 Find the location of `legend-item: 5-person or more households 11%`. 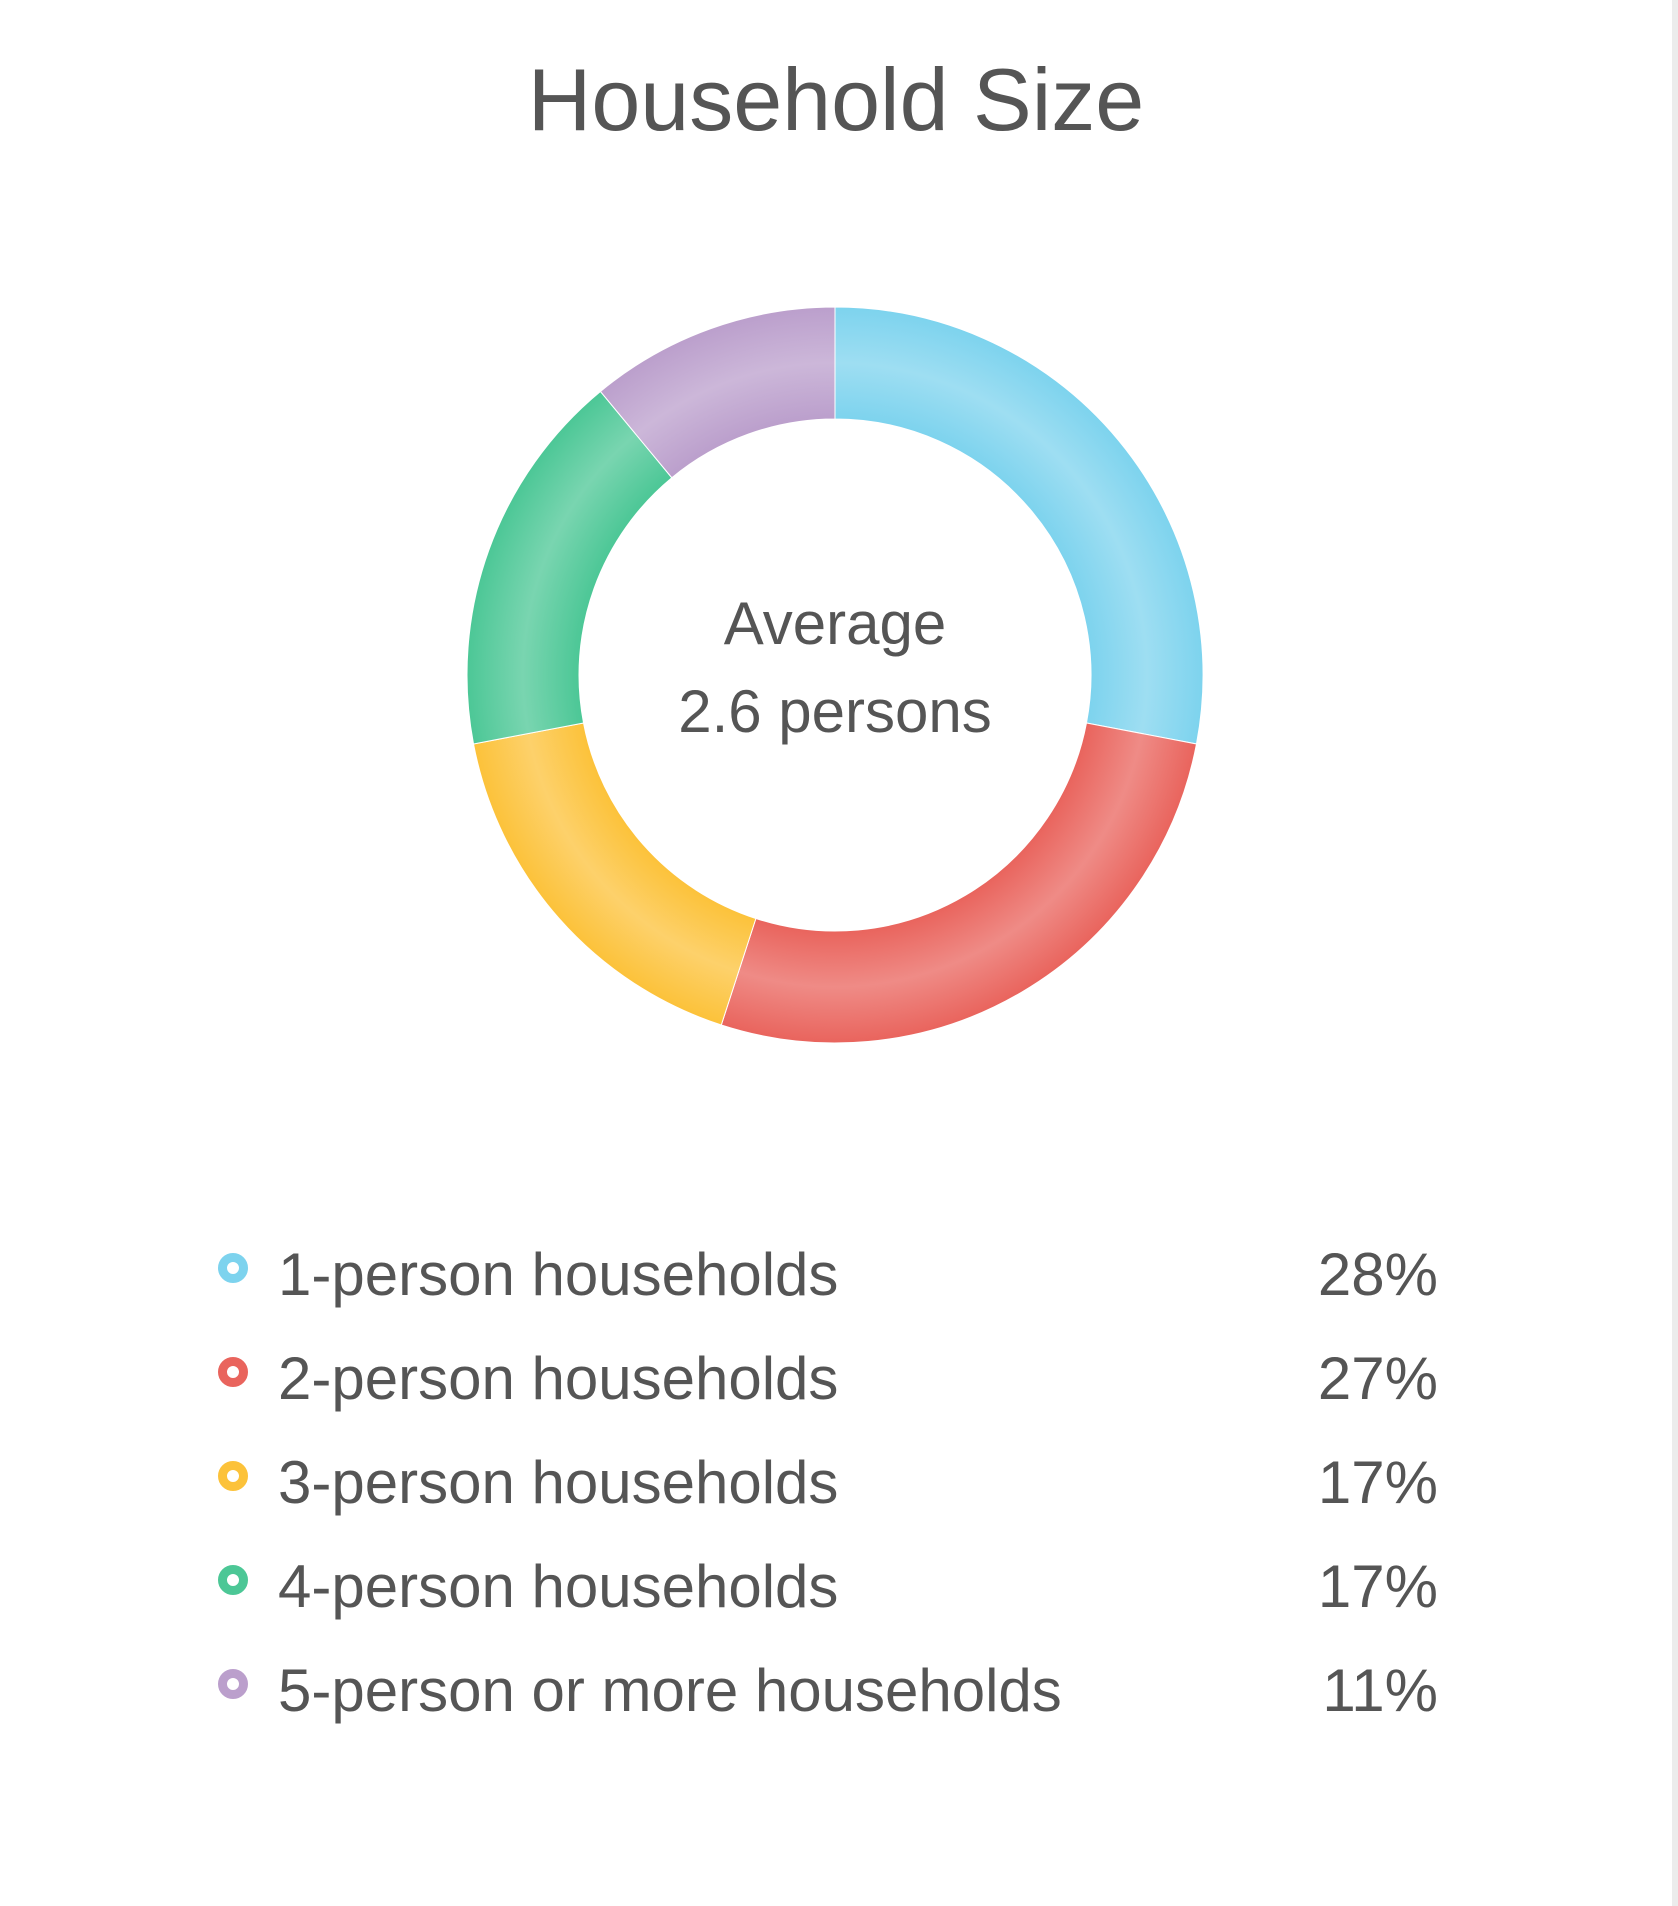

legend-item: 5-person or more households 11% is located at coordinates (828, 1690).